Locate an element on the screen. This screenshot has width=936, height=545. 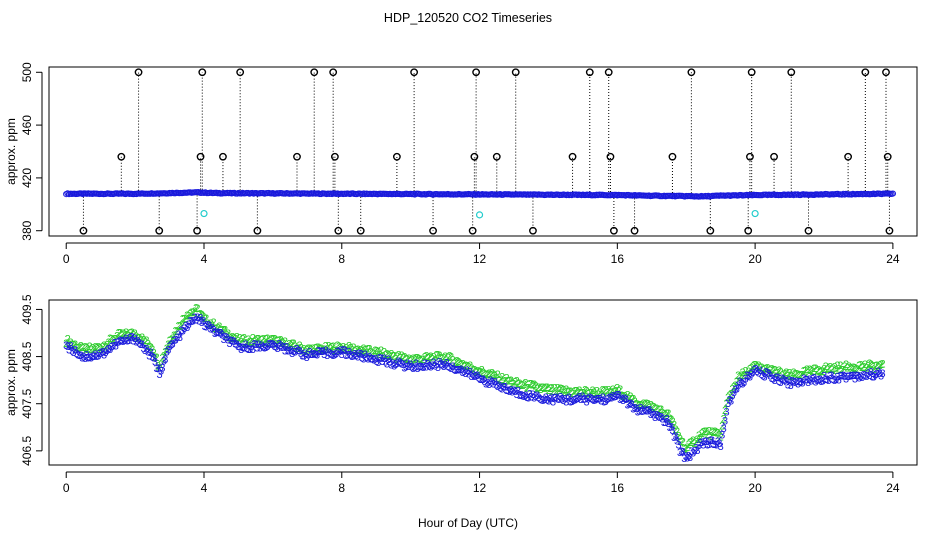
y-tick-label: 380 is located at coordinates (27, 230).